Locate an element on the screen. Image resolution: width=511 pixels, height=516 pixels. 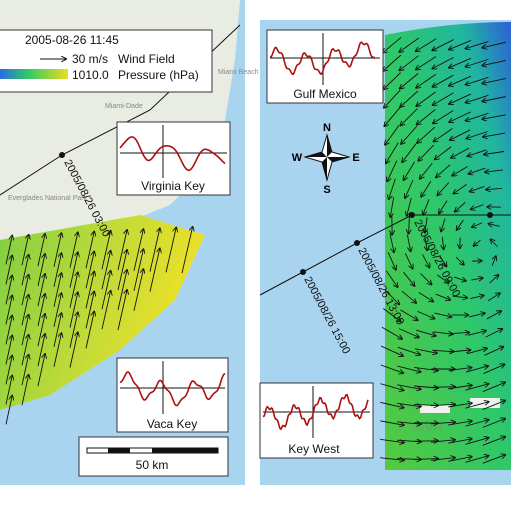
compass-e: E is located at coordinates (355, 158).